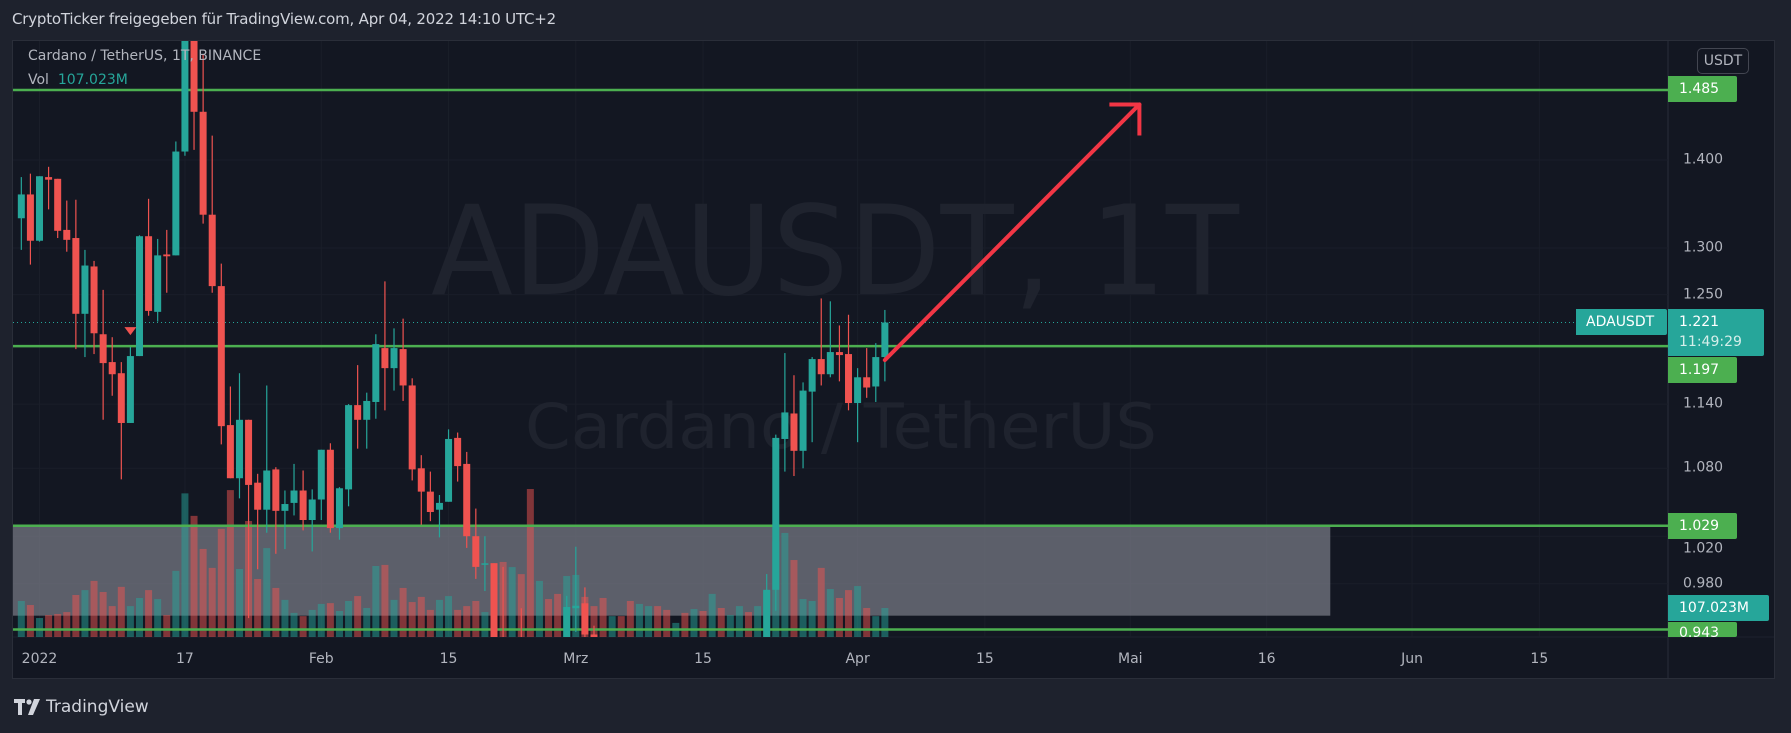 The image size is (1791, 733). Describe the element at coordinates (130, 331) in the screenshot. I see `sell-signal-marker` at that location.